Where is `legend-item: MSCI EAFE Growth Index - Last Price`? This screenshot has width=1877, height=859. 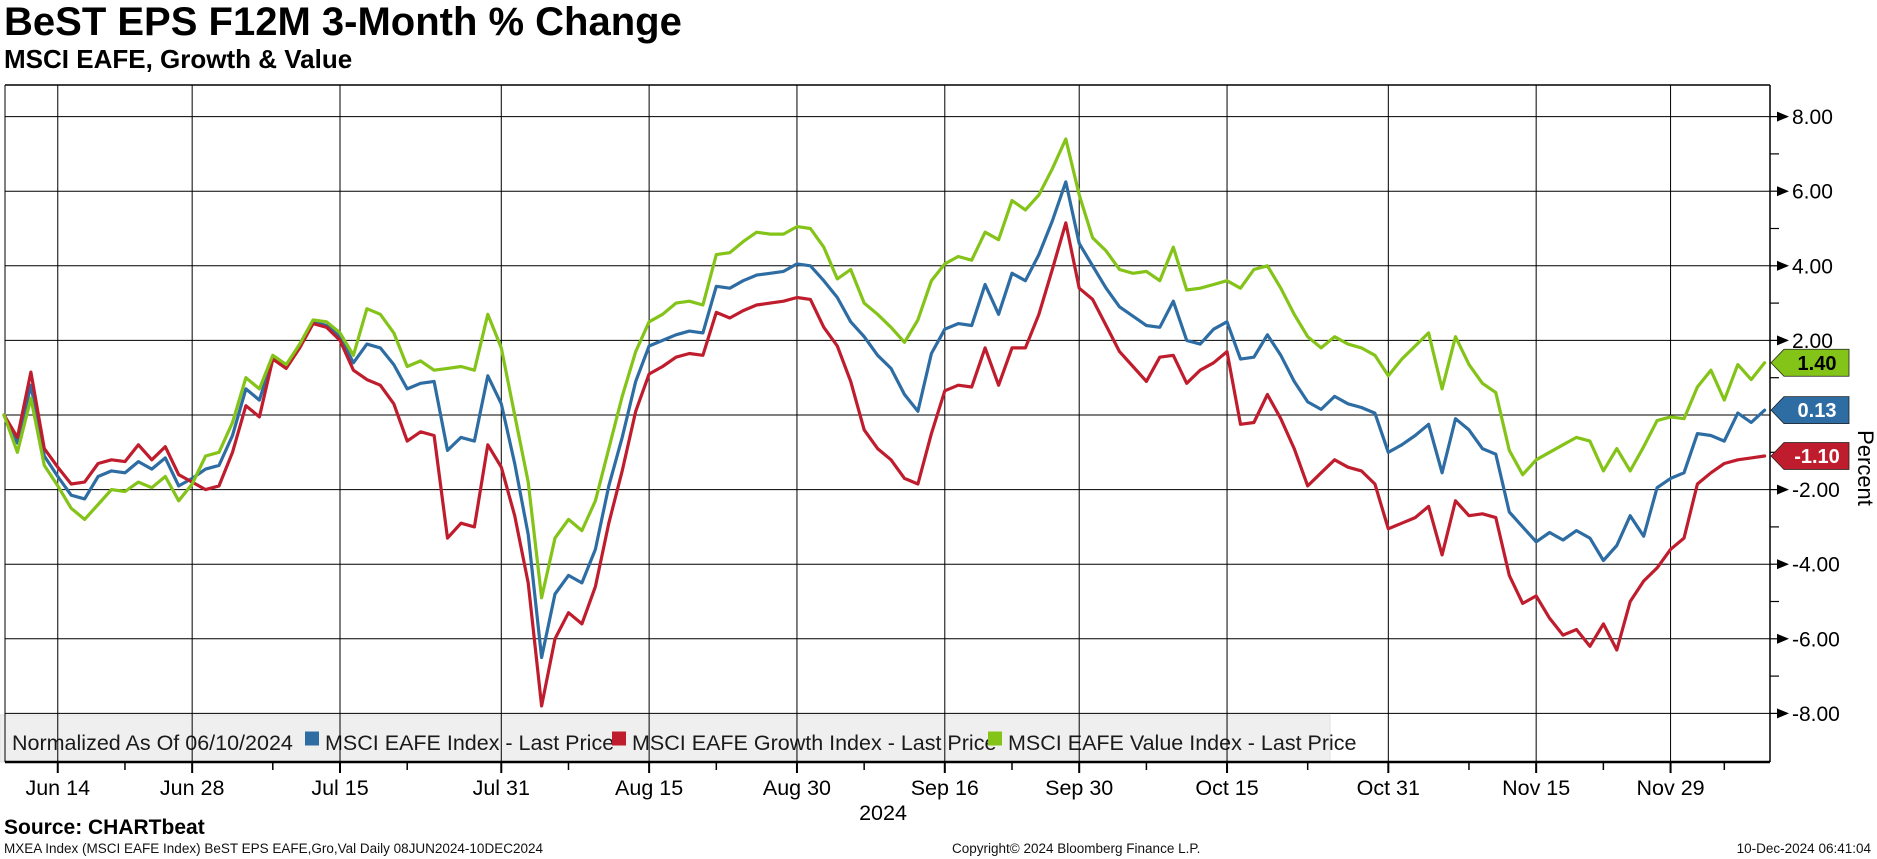
legend-item: MSCI EAFE Growth Index - Last Price is located at coordinates (804, 743).